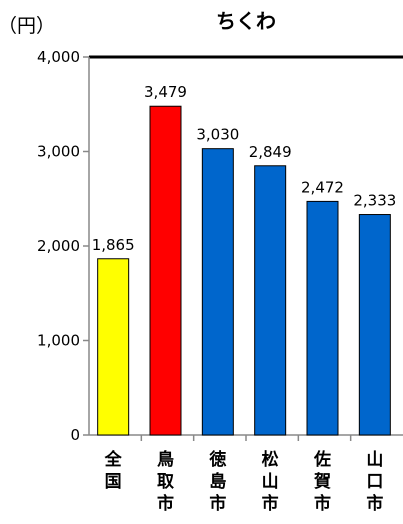 Image resolution: width=403 pixels, height=524 pixels. I want to click on category-label: 山口市, so click(374, 482).